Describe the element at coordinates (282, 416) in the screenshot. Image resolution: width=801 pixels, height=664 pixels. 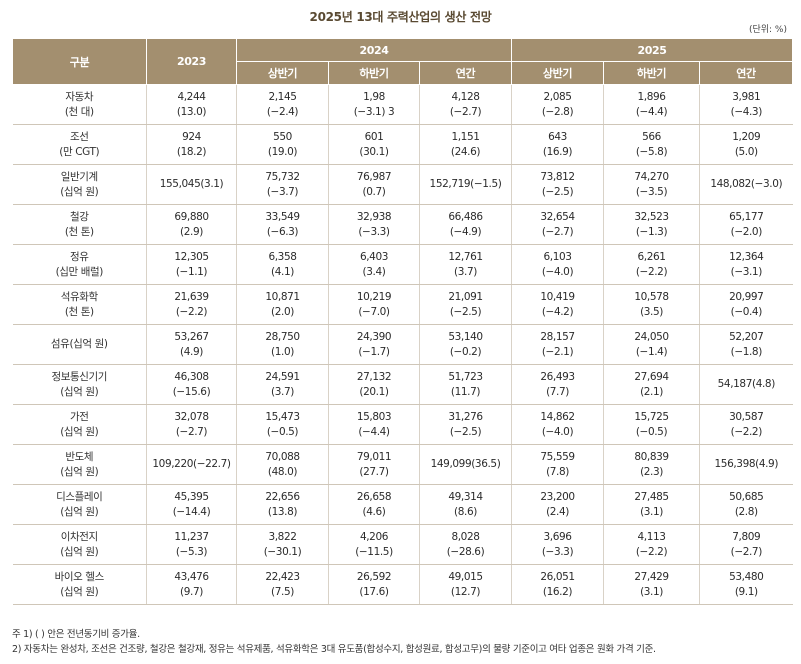
I see `value-text: 15,473` at that location.